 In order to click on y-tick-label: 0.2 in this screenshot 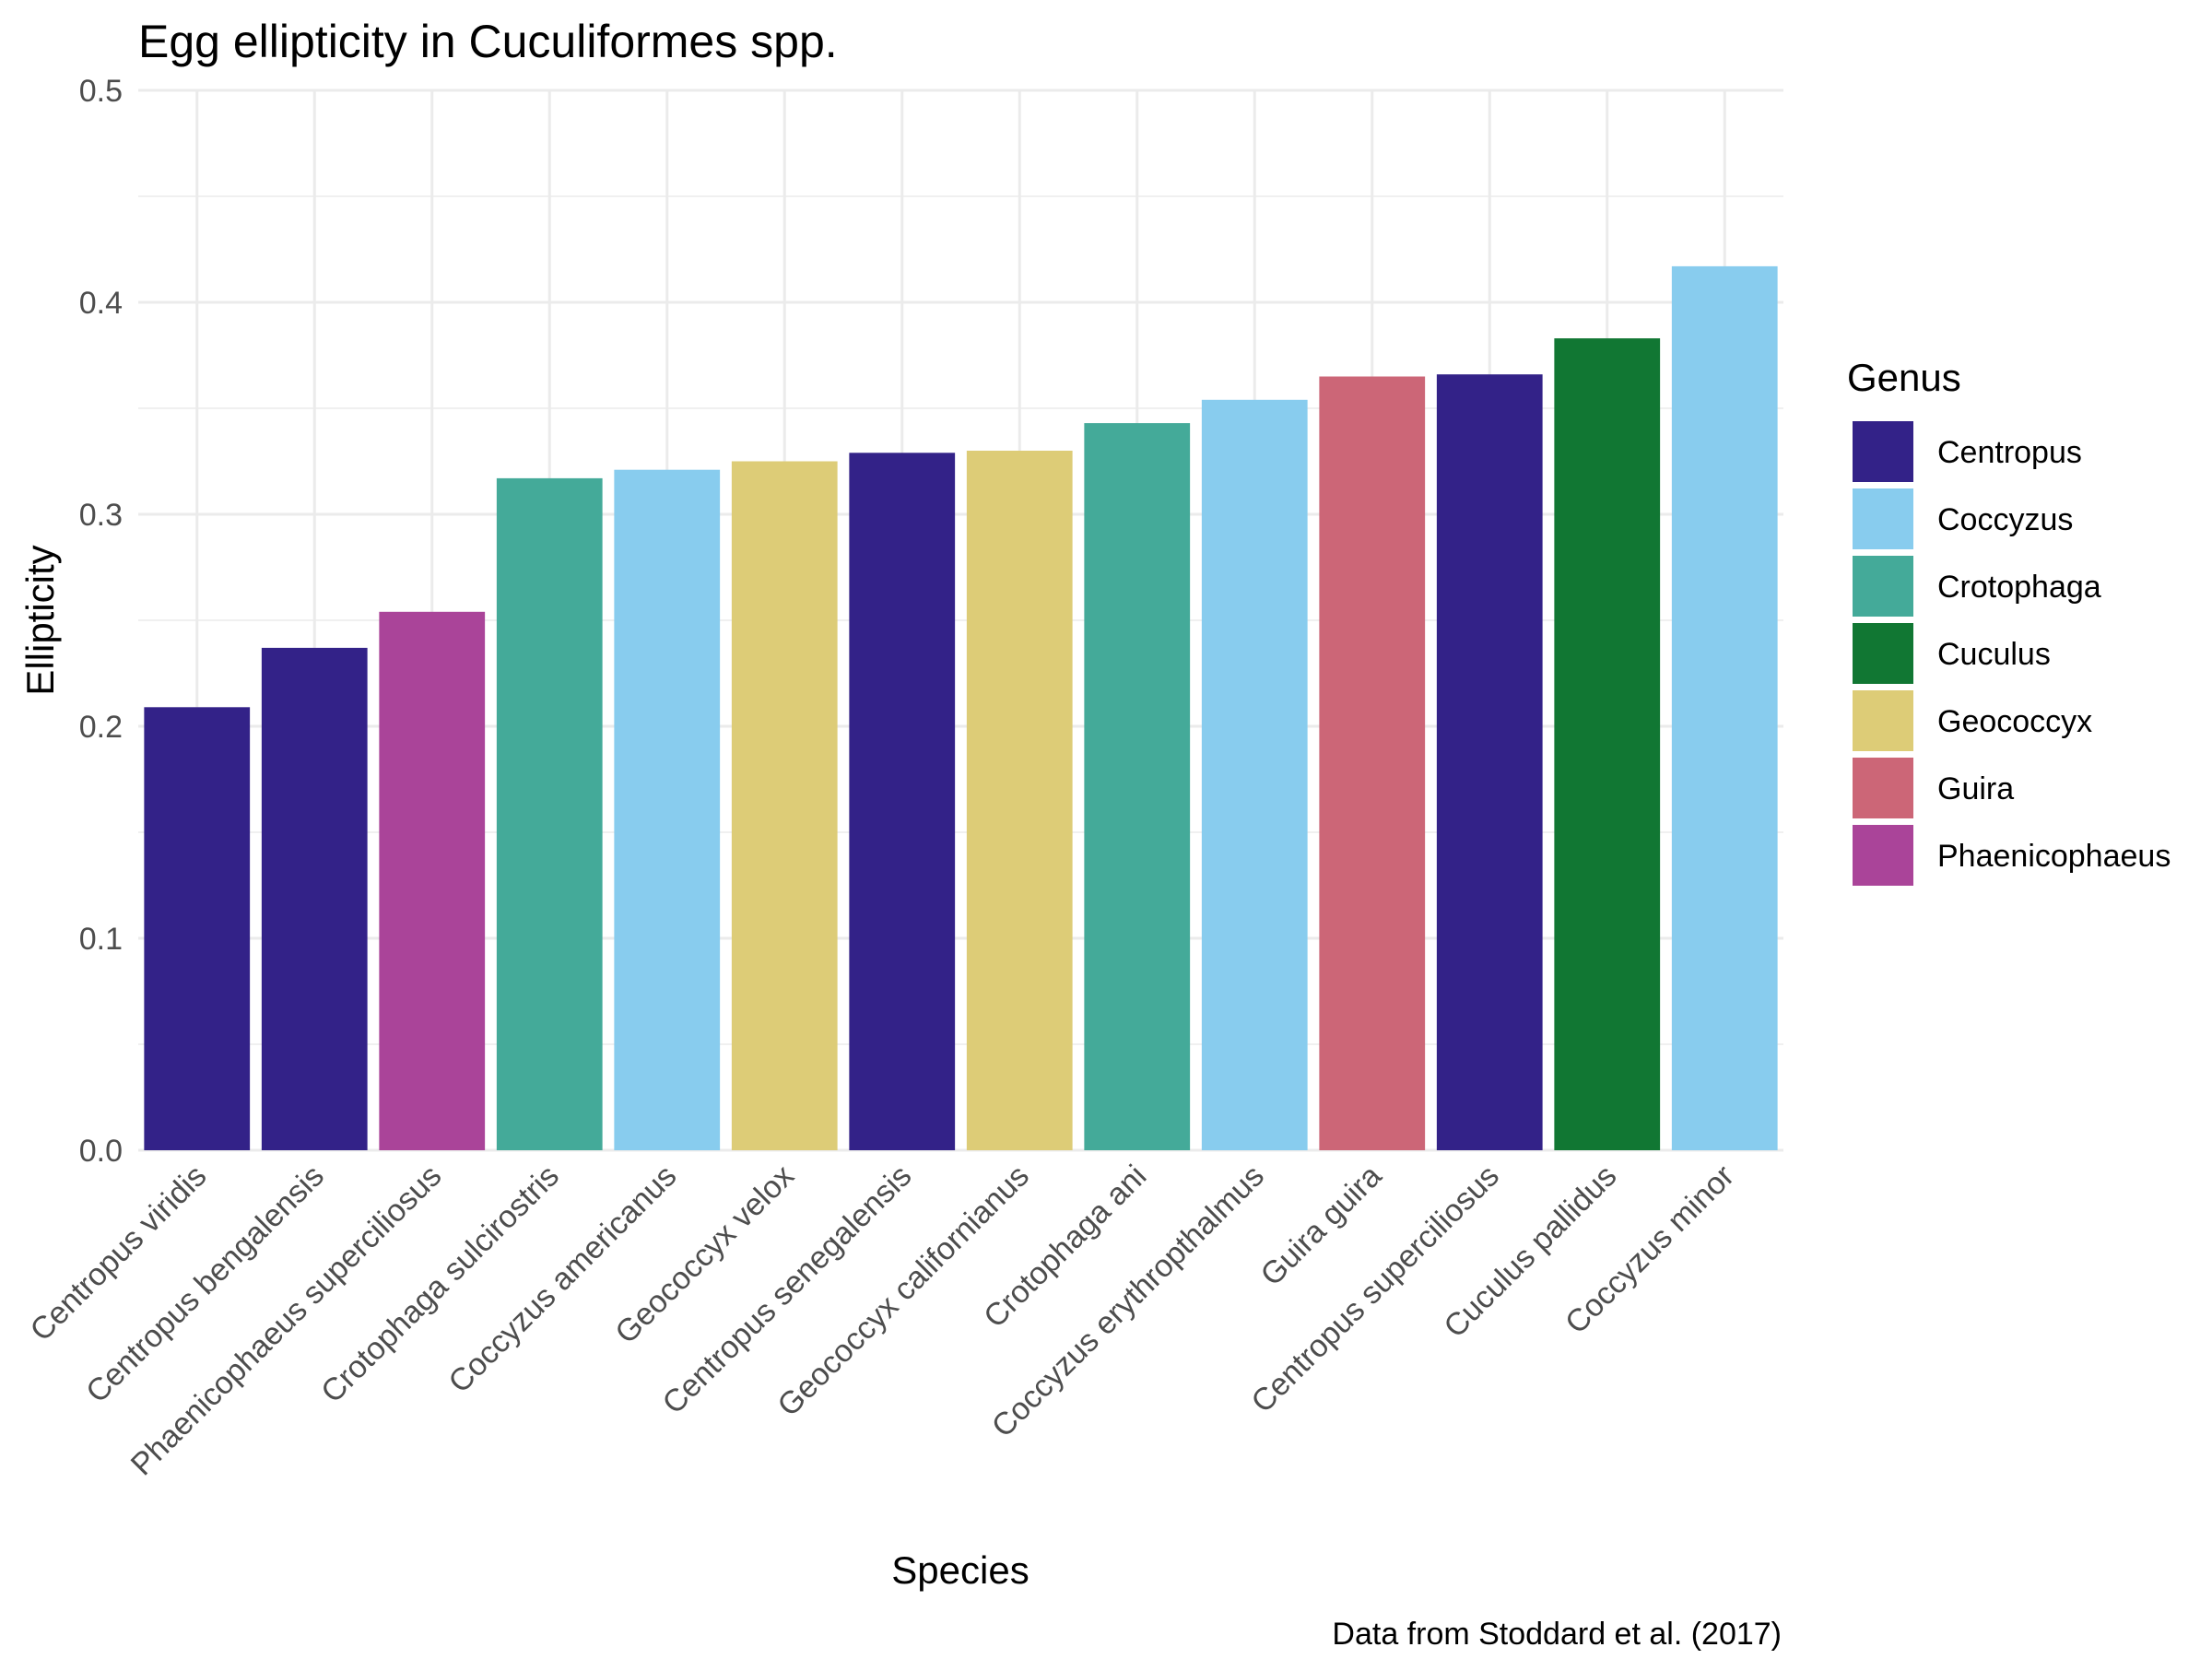, I will do `click(101, 727)`.